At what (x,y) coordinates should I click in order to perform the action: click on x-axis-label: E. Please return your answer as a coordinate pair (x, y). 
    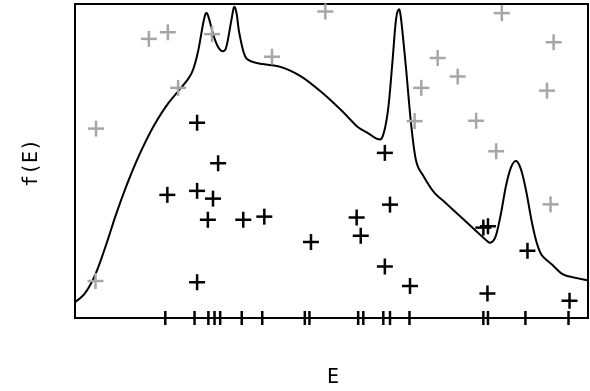
    Looking at the image, I should click on (333, 376).